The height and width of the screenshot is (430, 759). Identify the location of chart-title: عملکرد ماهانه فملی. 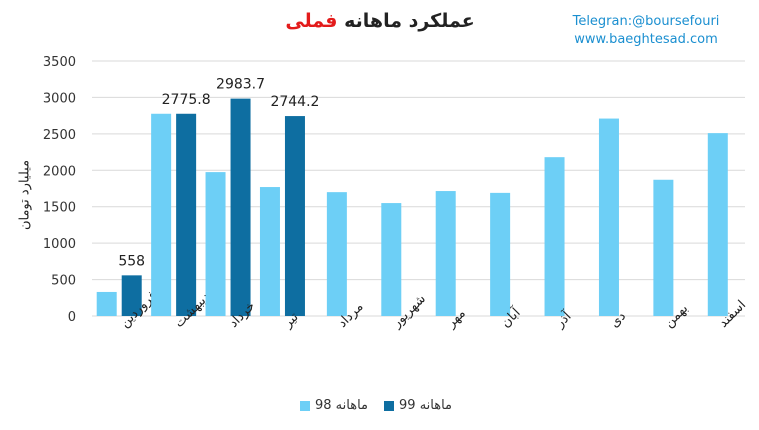
(380, 21).